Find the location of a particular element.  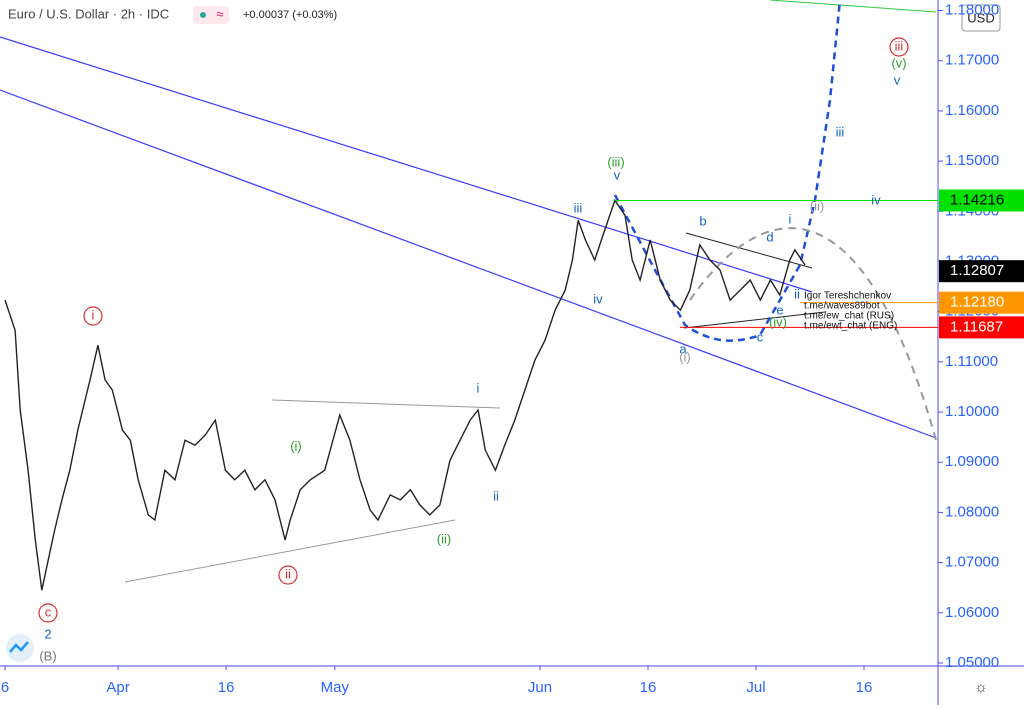

logo-mark is located at coordinates (19, 647).